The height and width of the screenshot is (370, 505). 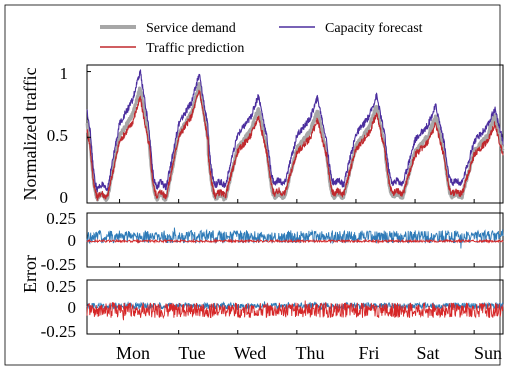 What do you see at coordinates (64, 73) in the screenshot?
I see `top-ytick-1: 1` at bounding box center [64, 73].